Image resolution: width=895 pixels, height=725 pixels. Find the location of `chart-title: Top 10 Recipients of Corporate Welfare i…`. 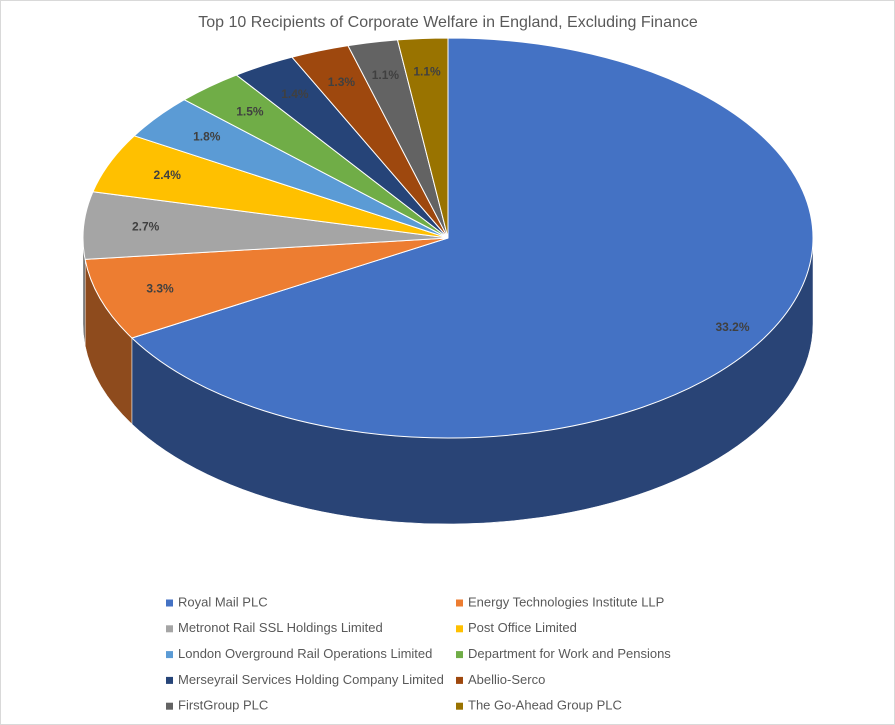

chart-title: Top 10 Recipients of Corporate Welfare i… is located at coordinates (448, 22).